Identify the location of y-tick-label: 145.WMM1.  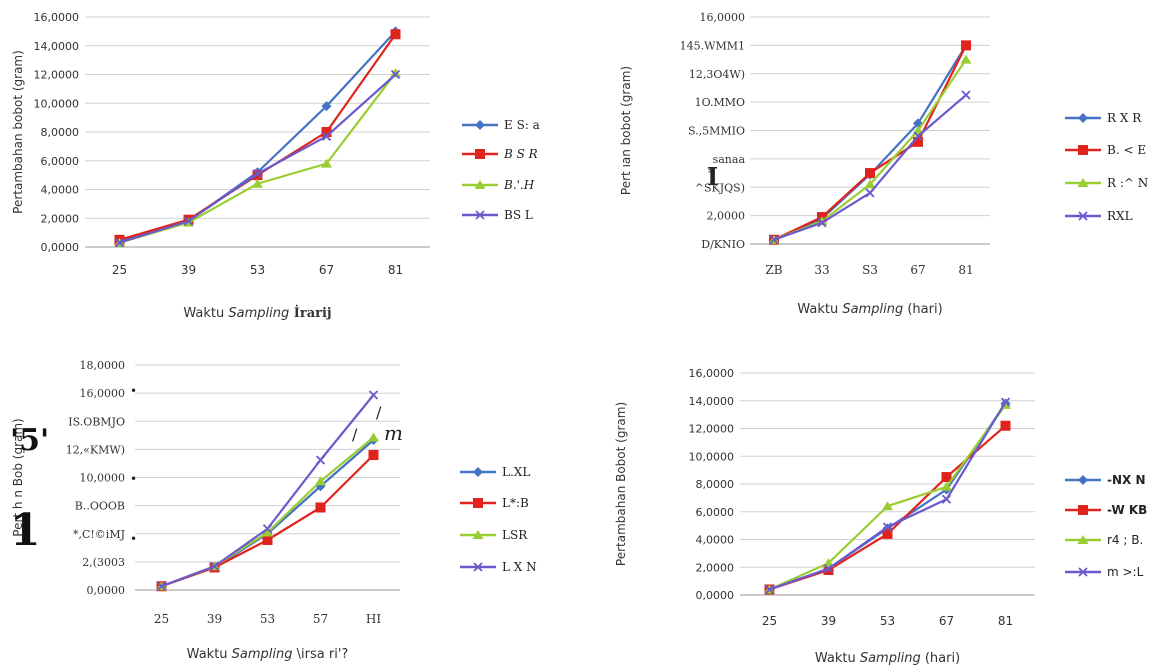
(712, 45).